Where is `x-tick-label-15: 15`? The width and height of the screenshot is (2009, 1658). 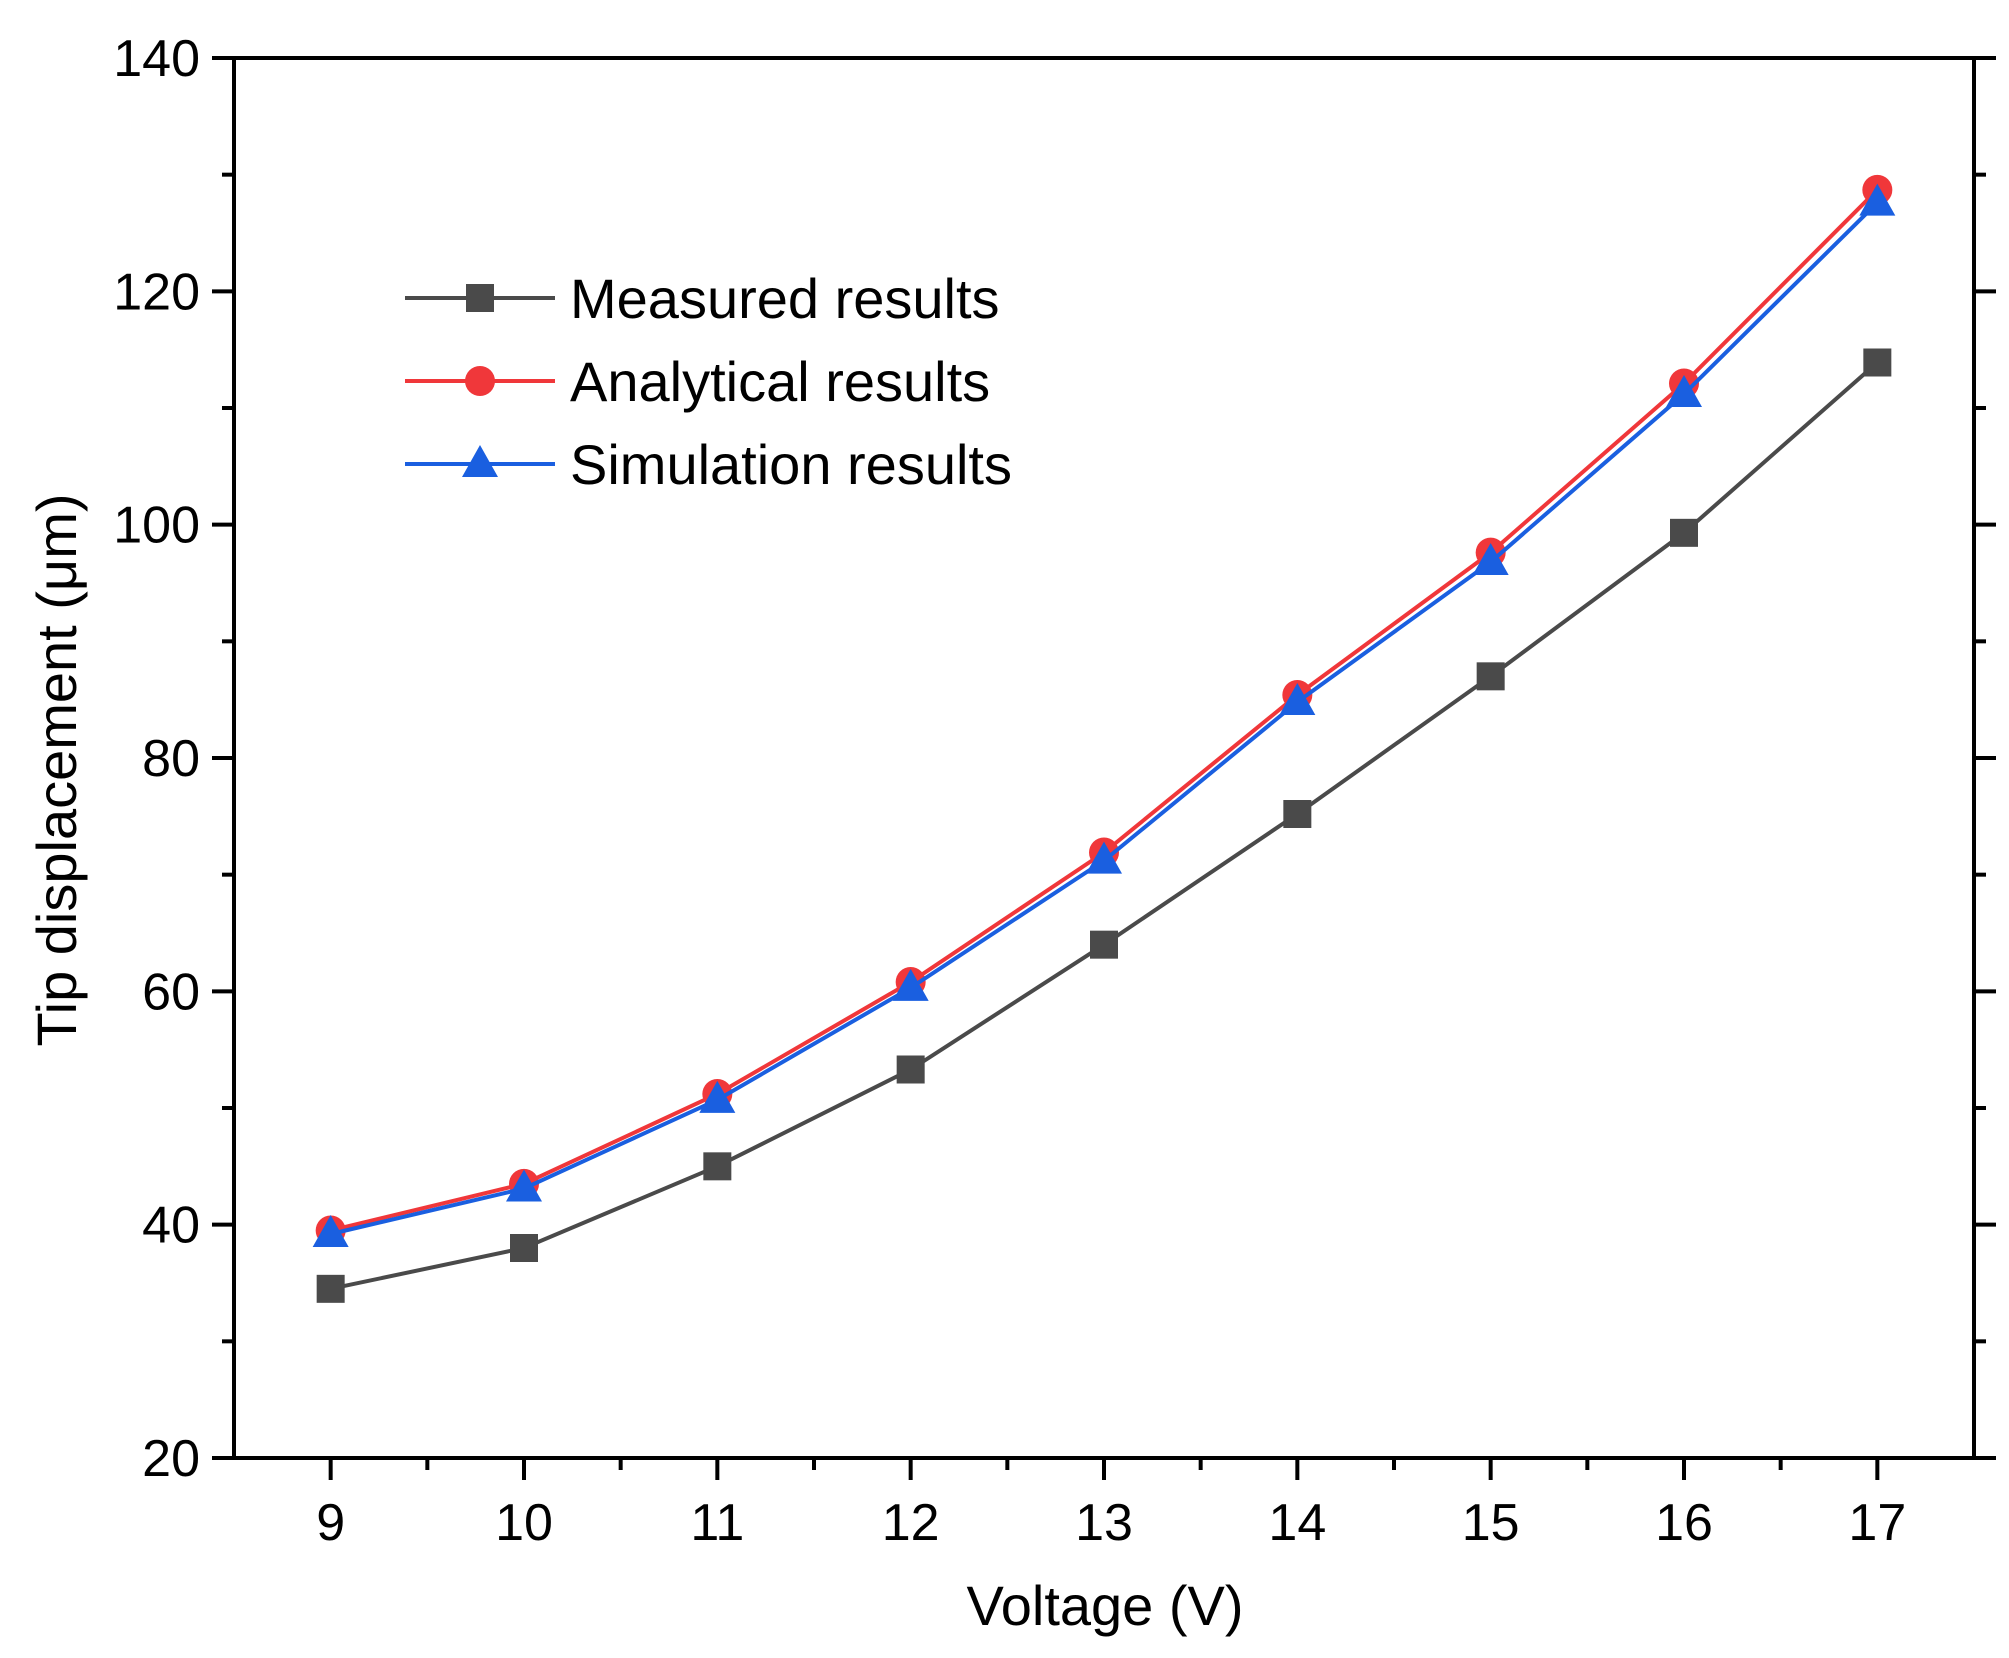
x-tick-label-15: 15 is located at coordinates (1491, 1523).